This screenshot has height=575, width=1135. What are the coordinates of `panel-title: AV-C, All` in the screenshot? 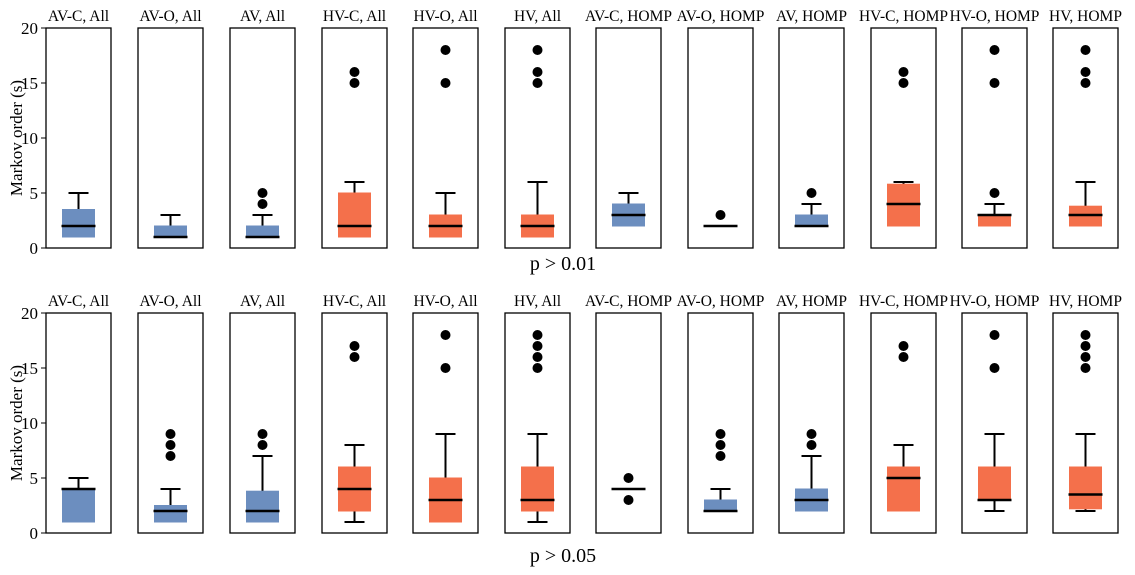 It's located at (78, 16).